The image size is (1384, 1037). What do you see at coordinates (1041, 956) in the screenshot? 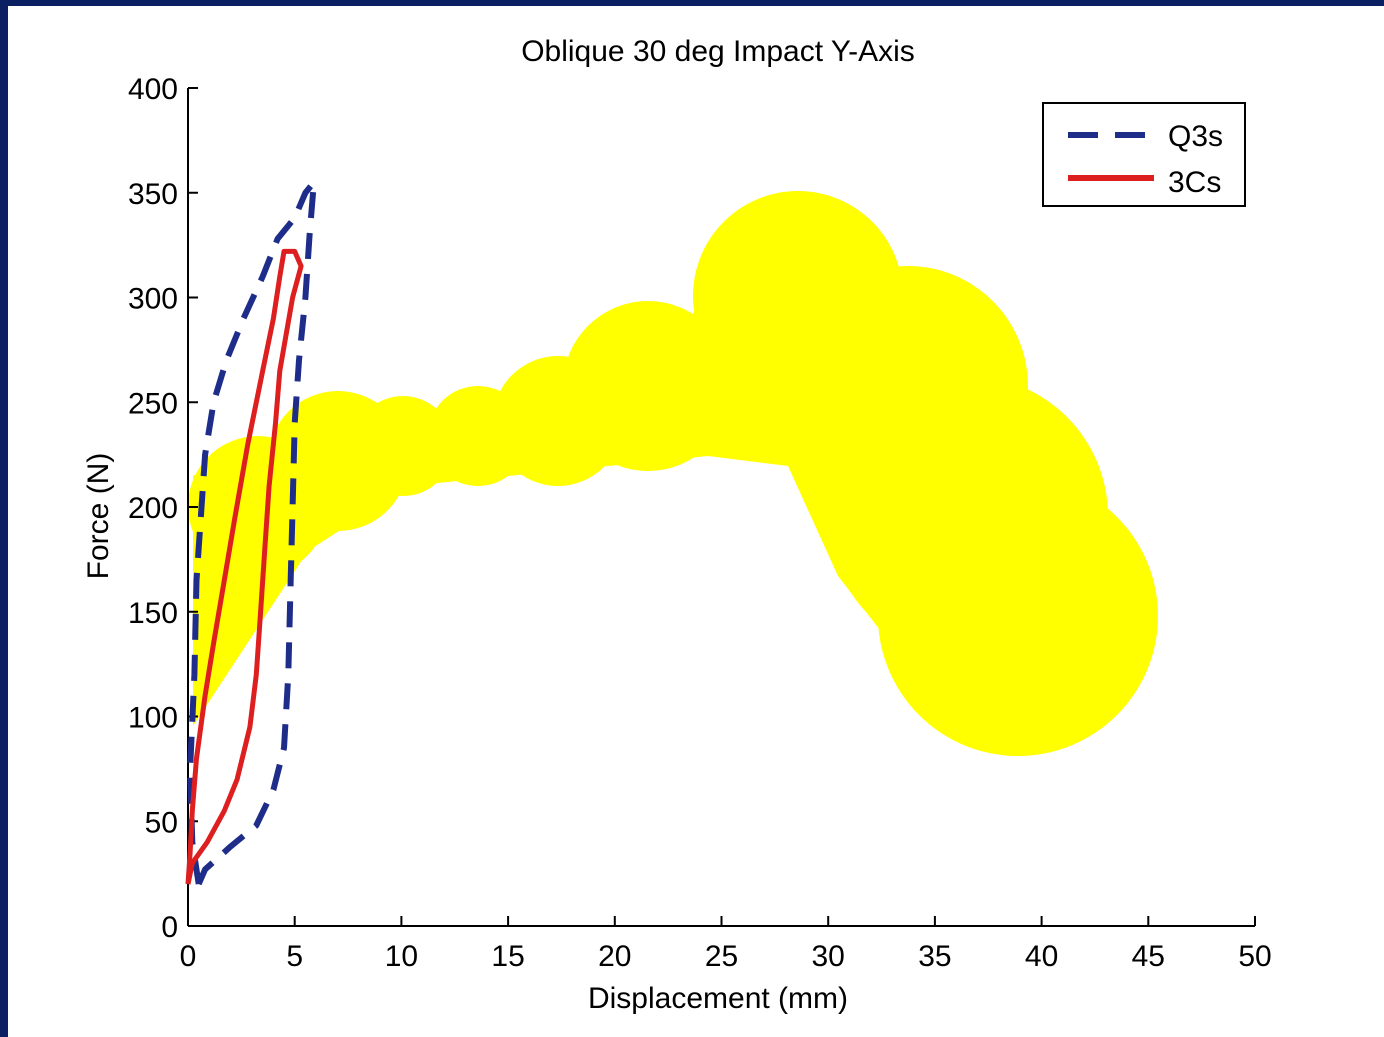
I see `x-tick-label: 40` at bounding box center [1041, 956].